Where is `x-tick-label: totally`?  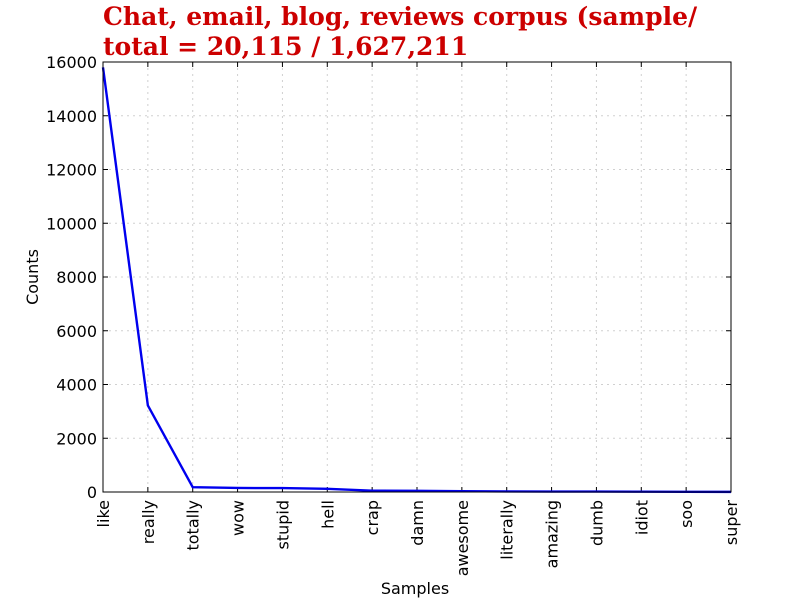 x-tick-label: totally is located at coordinates (193, 525).